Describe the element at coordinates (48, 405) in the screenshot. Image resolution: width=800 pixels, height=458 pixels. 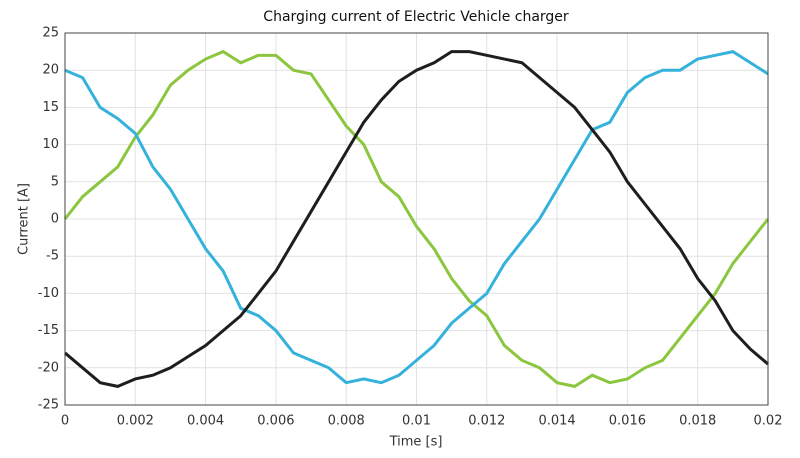
I see `y-tick-label: -25` at that location.